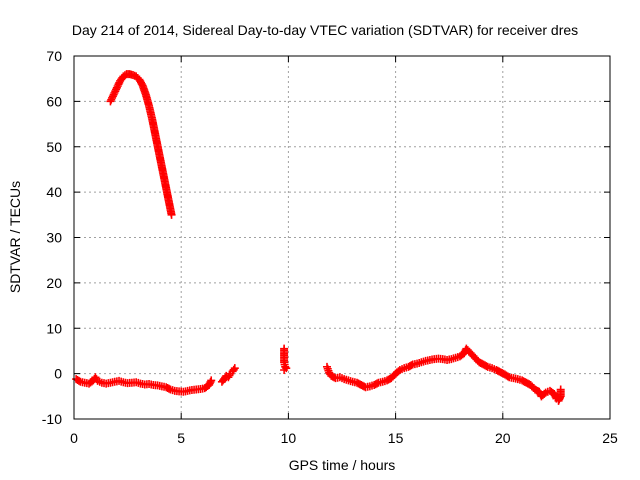  Describe the element at coordinates (54, 328) in the screenshot. I see `y-tick-label: 10` at that location.